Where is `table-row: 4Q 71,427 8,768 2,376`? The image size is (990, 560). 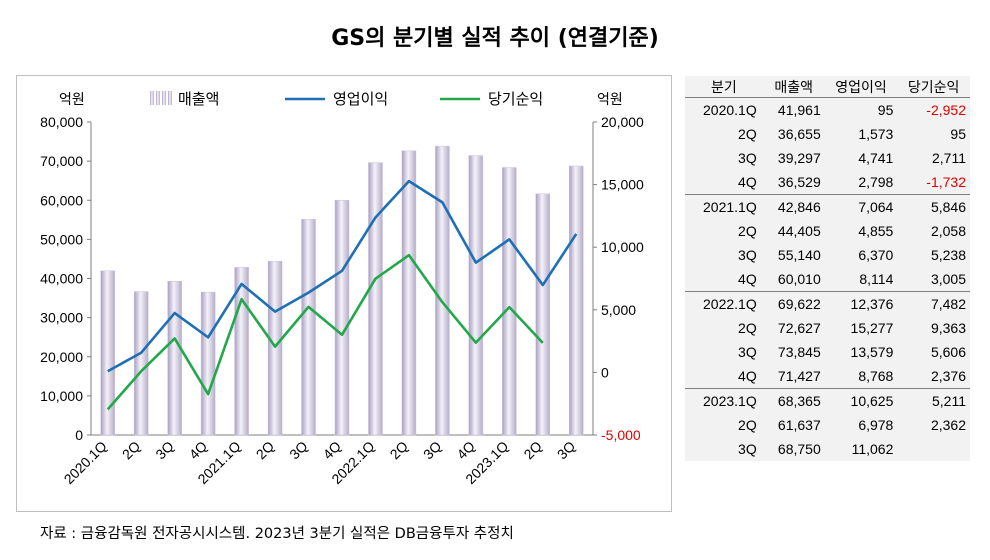 table-row: 4Q 71,427 8,768 2,376 is located at coordinates (827, 376).